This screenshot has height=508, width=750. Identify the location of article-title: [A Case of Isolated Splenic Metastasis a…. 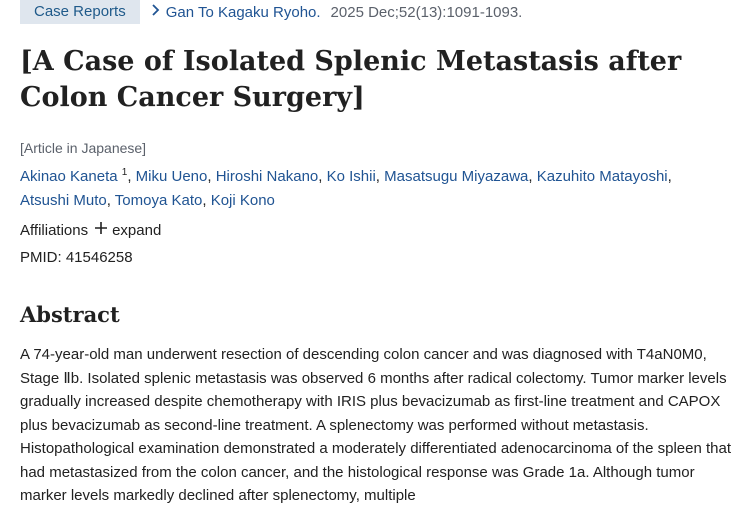
(351, 79).